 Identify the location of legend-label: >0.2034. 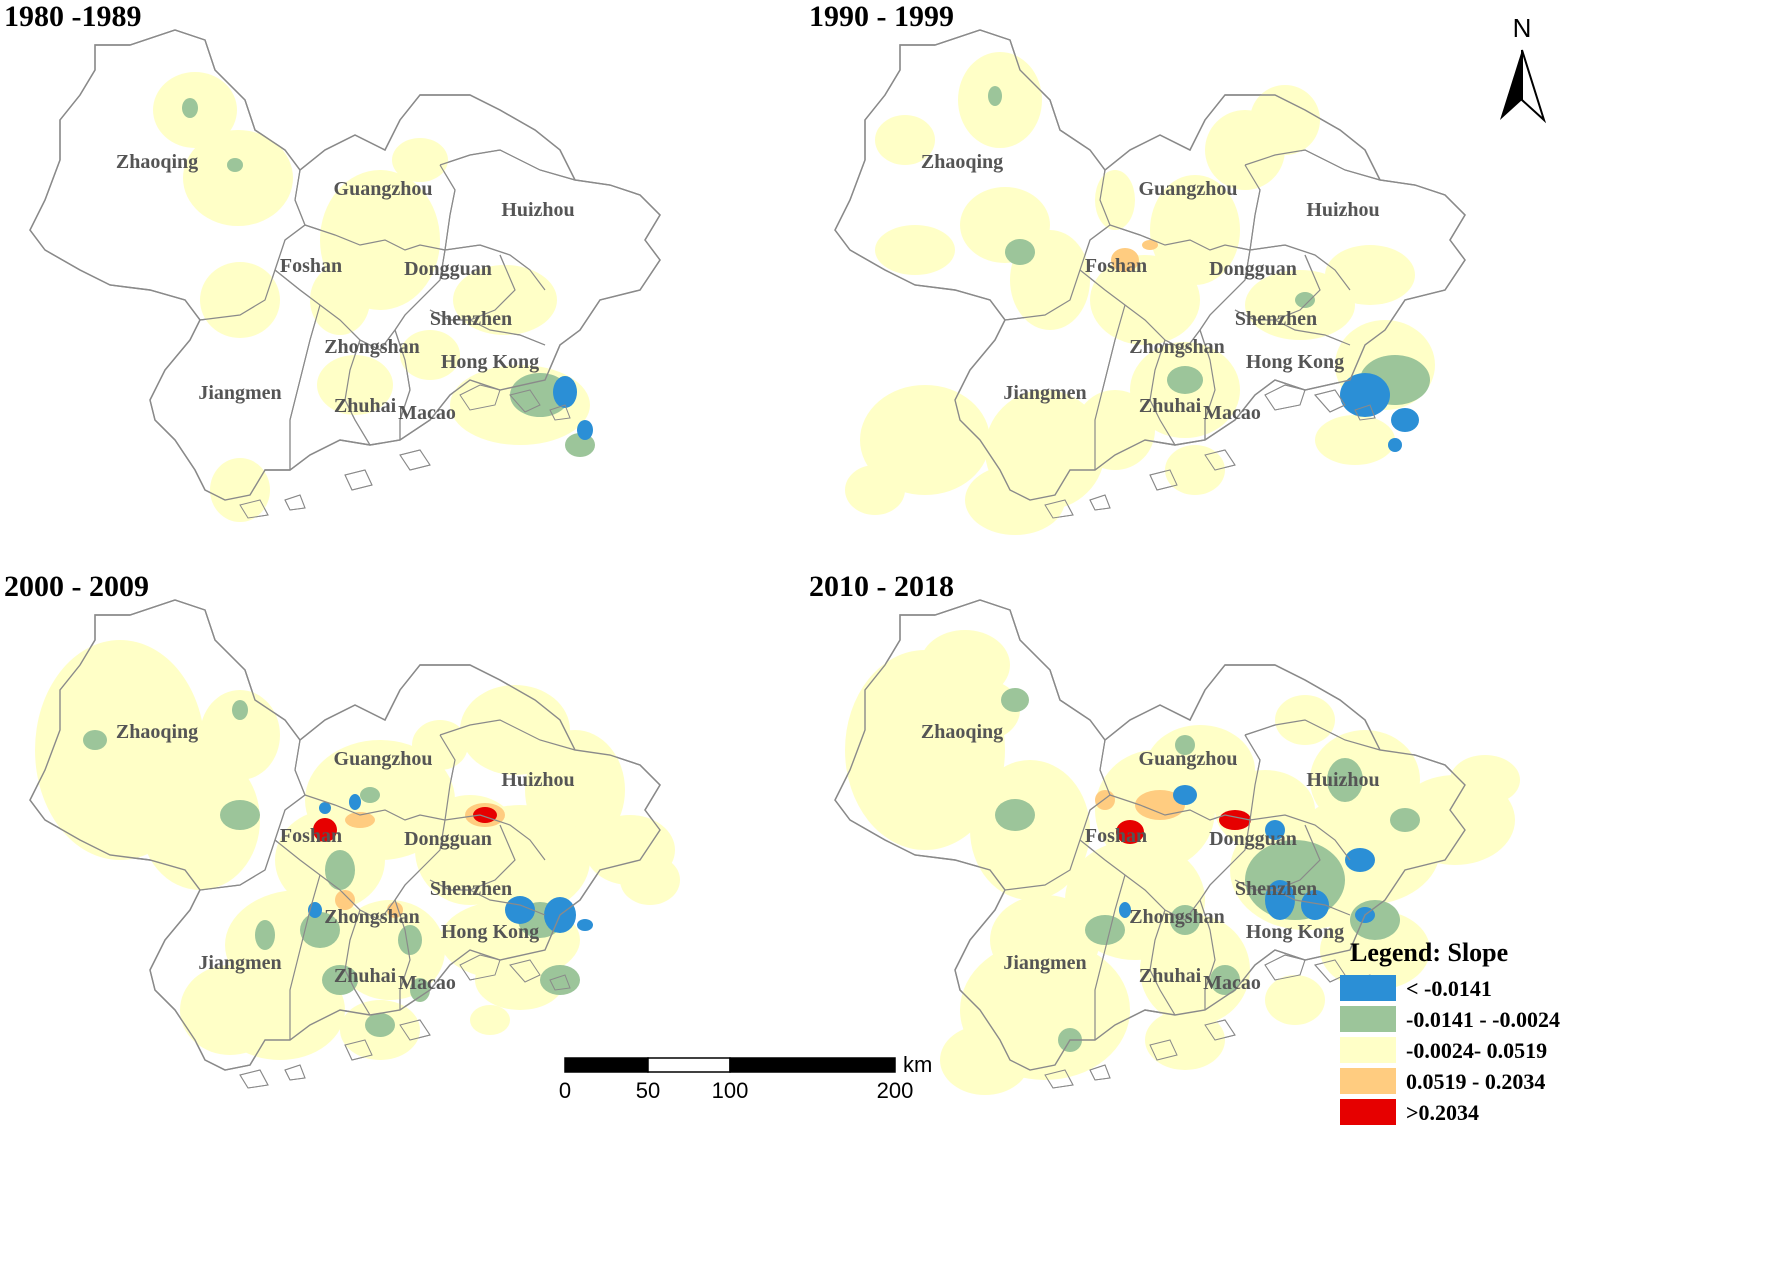
(1442, 1112).